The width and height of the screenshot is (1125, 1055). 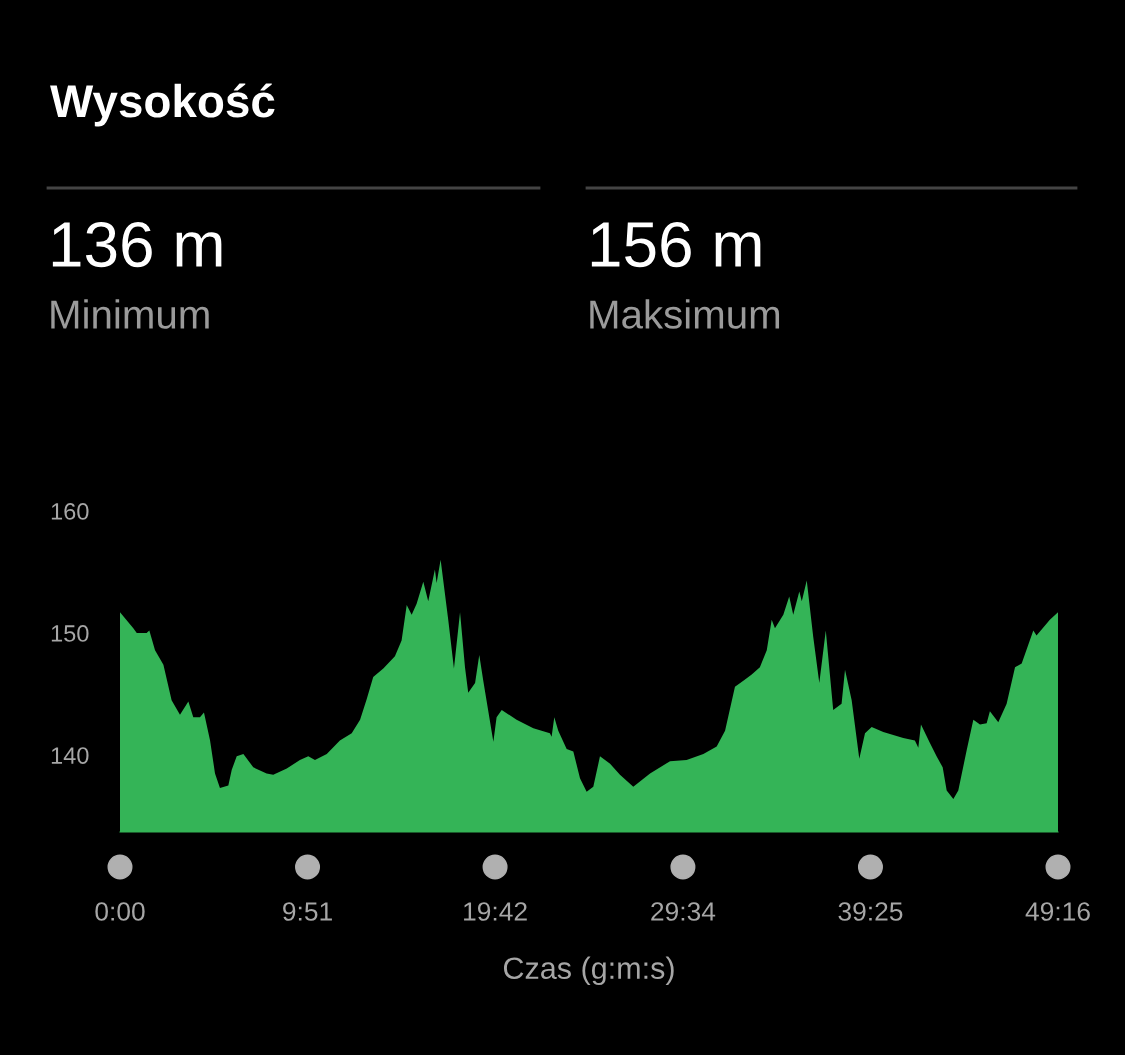 I want to click on y-tick-label: 140, so click(x=70, y=755).